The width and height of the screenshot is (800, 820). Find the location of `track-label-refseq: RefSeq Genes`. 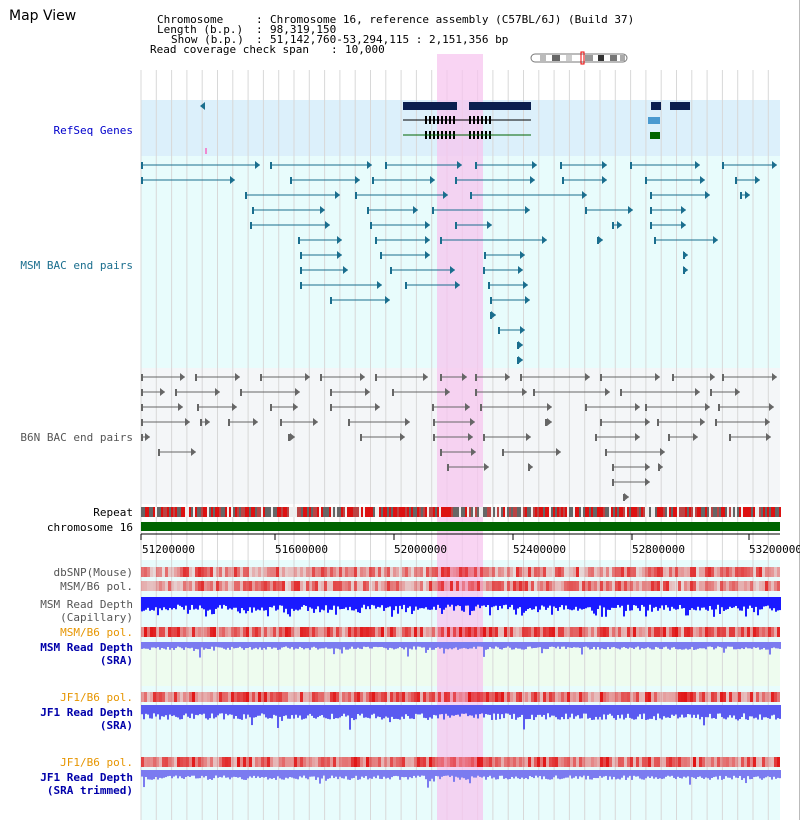

track-label-refseq: RefSeq Genes is located at coordinates (93, 130).